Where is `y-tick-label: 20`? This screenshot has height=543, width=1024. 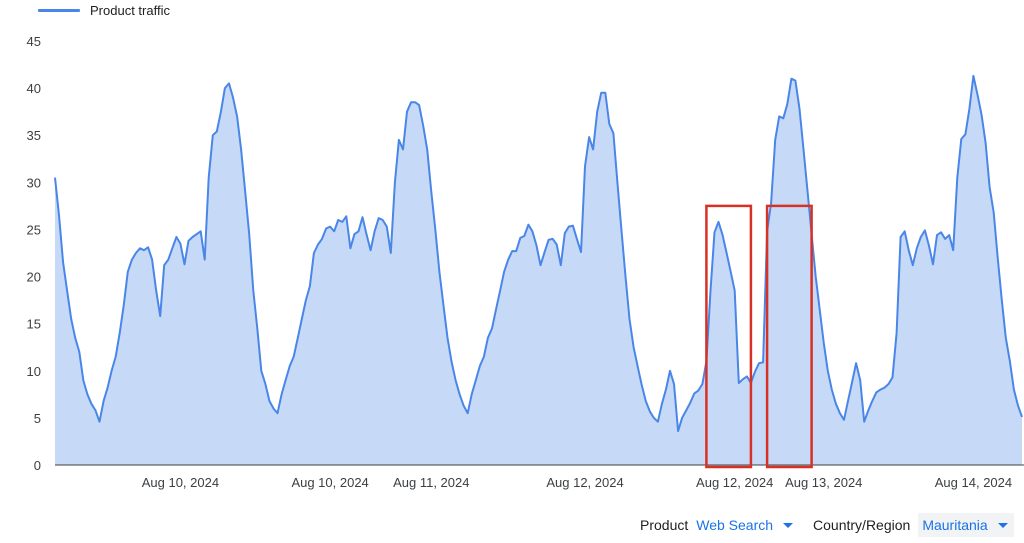
y-tick-label: 20 is located at coordinates (34, 277).